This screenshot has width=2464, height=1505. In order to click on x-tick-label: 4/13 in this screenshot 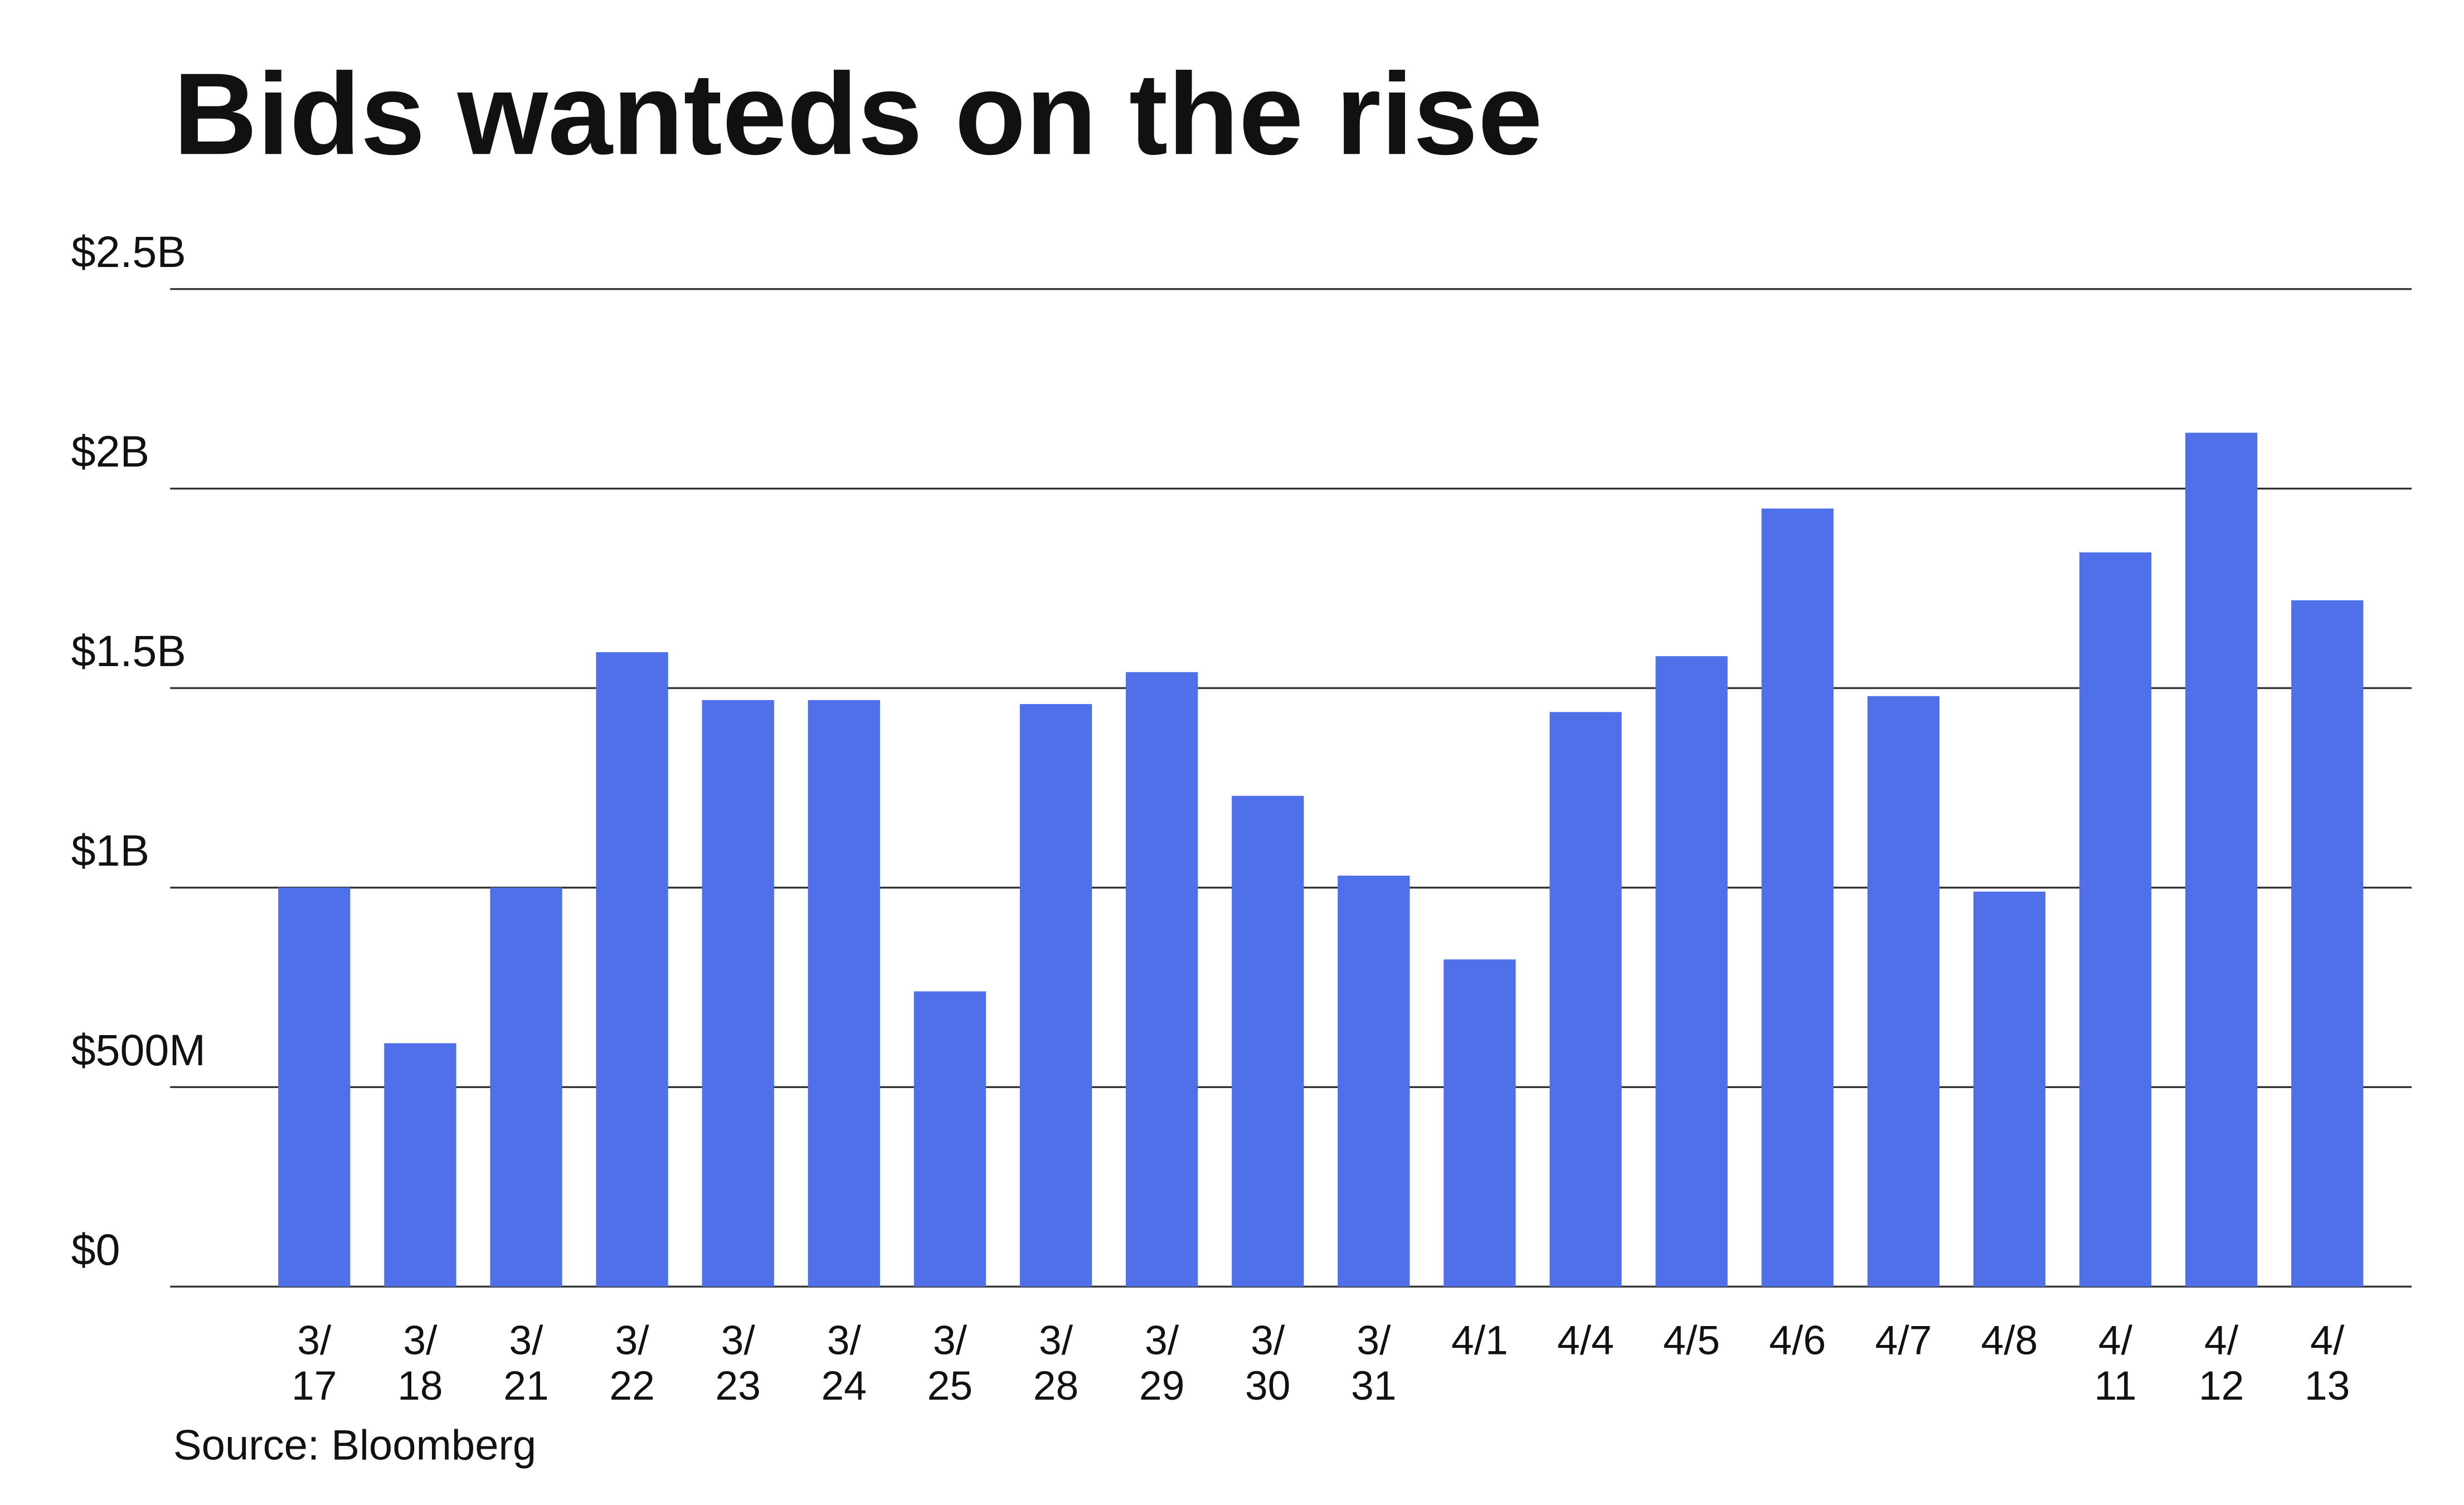, I will do `click(2327, 1363)`.